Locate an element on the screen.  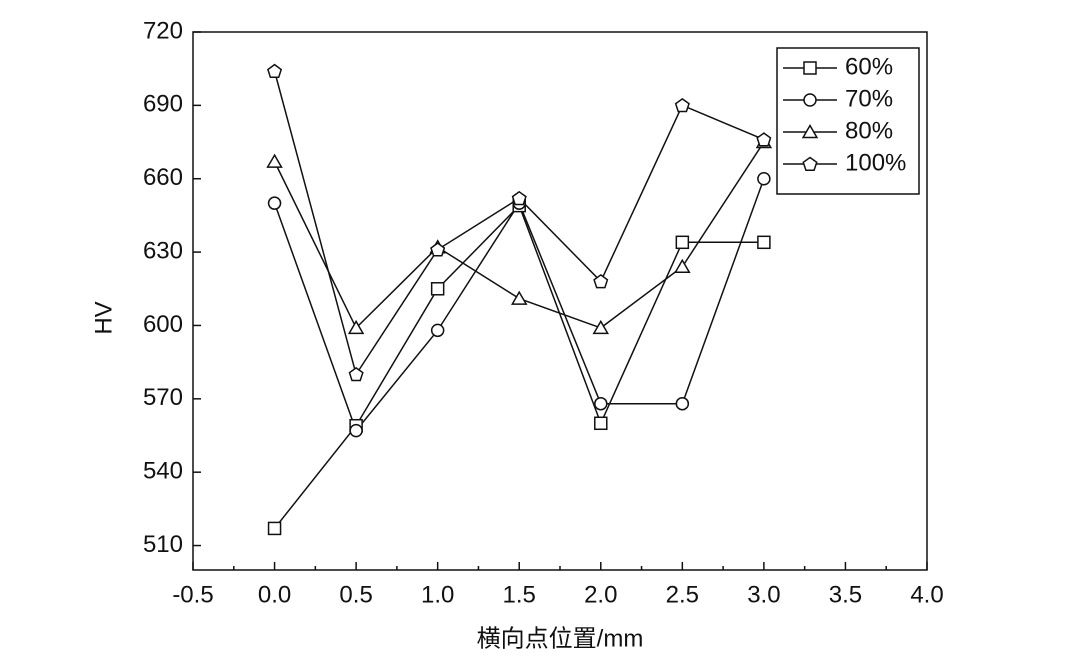
x-tick-label: -0.5 is located at coordinates (192, 594).